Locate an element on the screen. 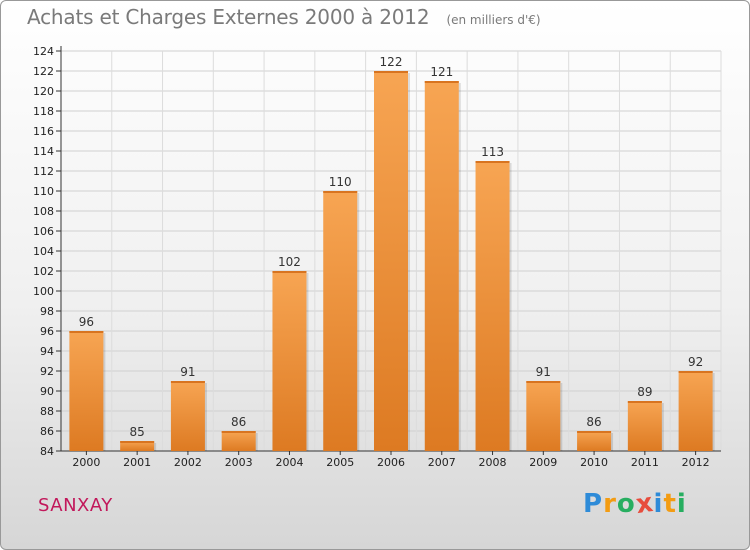 Image resolution: width=750 pixels, height=550 pixels. y-tick-label: 98 is located at coordinates (47, 311).